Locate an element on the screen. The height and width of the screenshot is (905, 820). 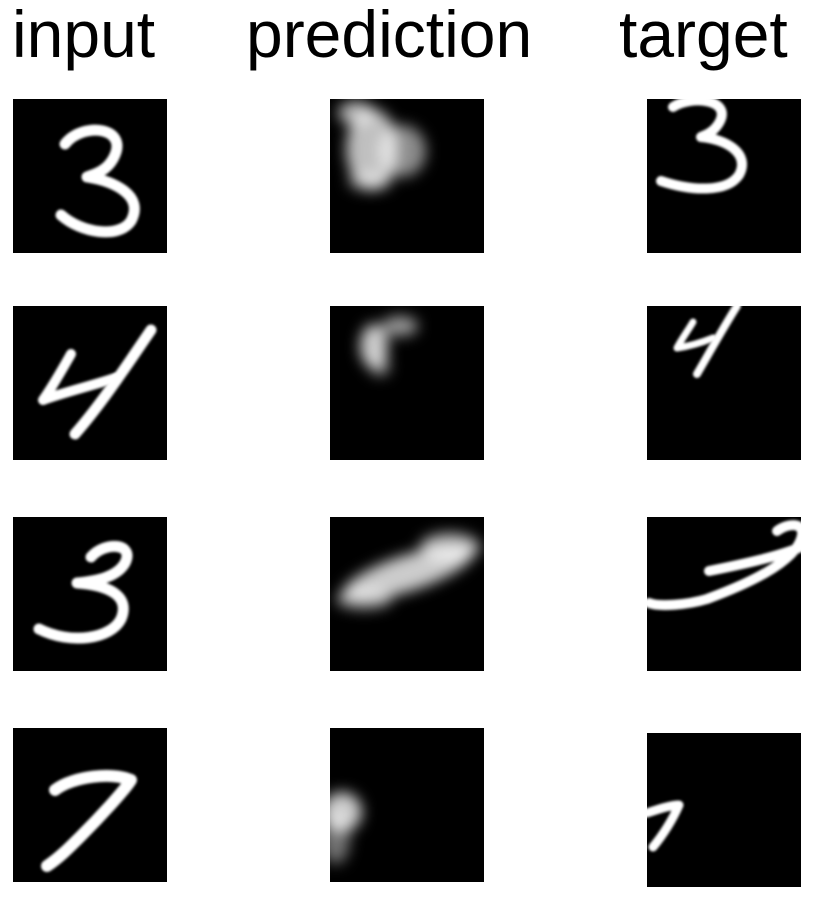
target-column-header: target is located at coordinates (703, 35).